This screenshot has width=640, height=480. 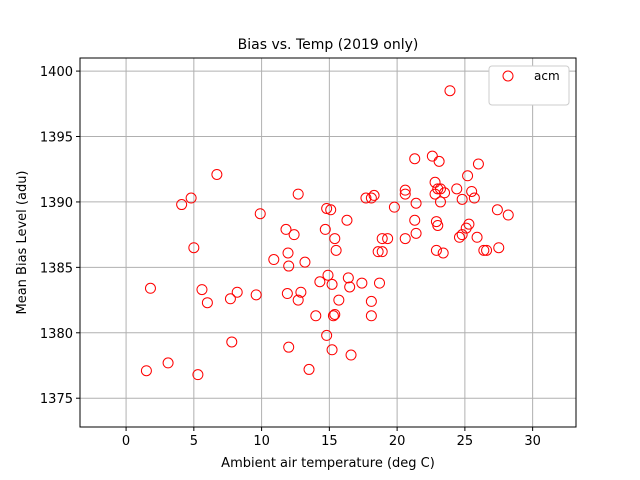 I want to click on legend-label: acm, so click(x=547, y=76).